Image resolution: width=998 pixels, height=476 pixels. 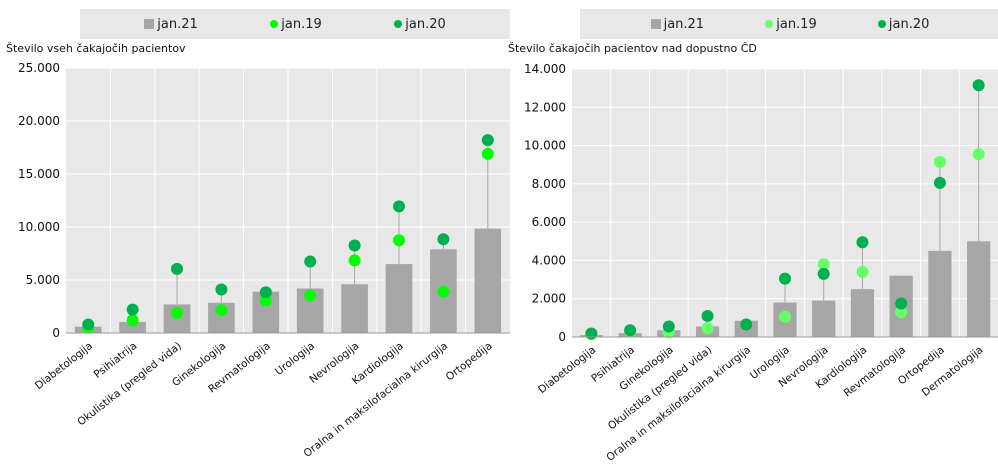 I want to click on x-category-label: Oralna in maksilofacialna kirurgija, so click(x=678, y=404).